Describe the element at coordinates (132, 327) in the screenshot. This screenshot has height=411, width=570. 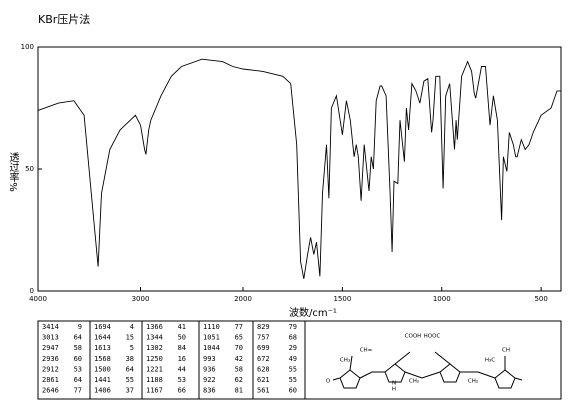
I see `peak-transmittance: 4` at that location.